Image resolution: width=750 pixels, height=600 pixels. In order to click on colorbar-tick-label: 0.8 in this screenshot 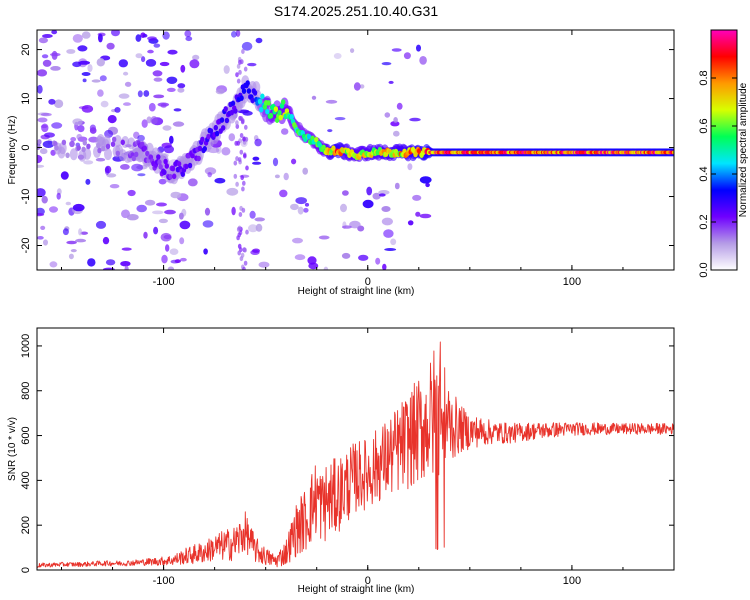, I will do `click(704, 77)`.